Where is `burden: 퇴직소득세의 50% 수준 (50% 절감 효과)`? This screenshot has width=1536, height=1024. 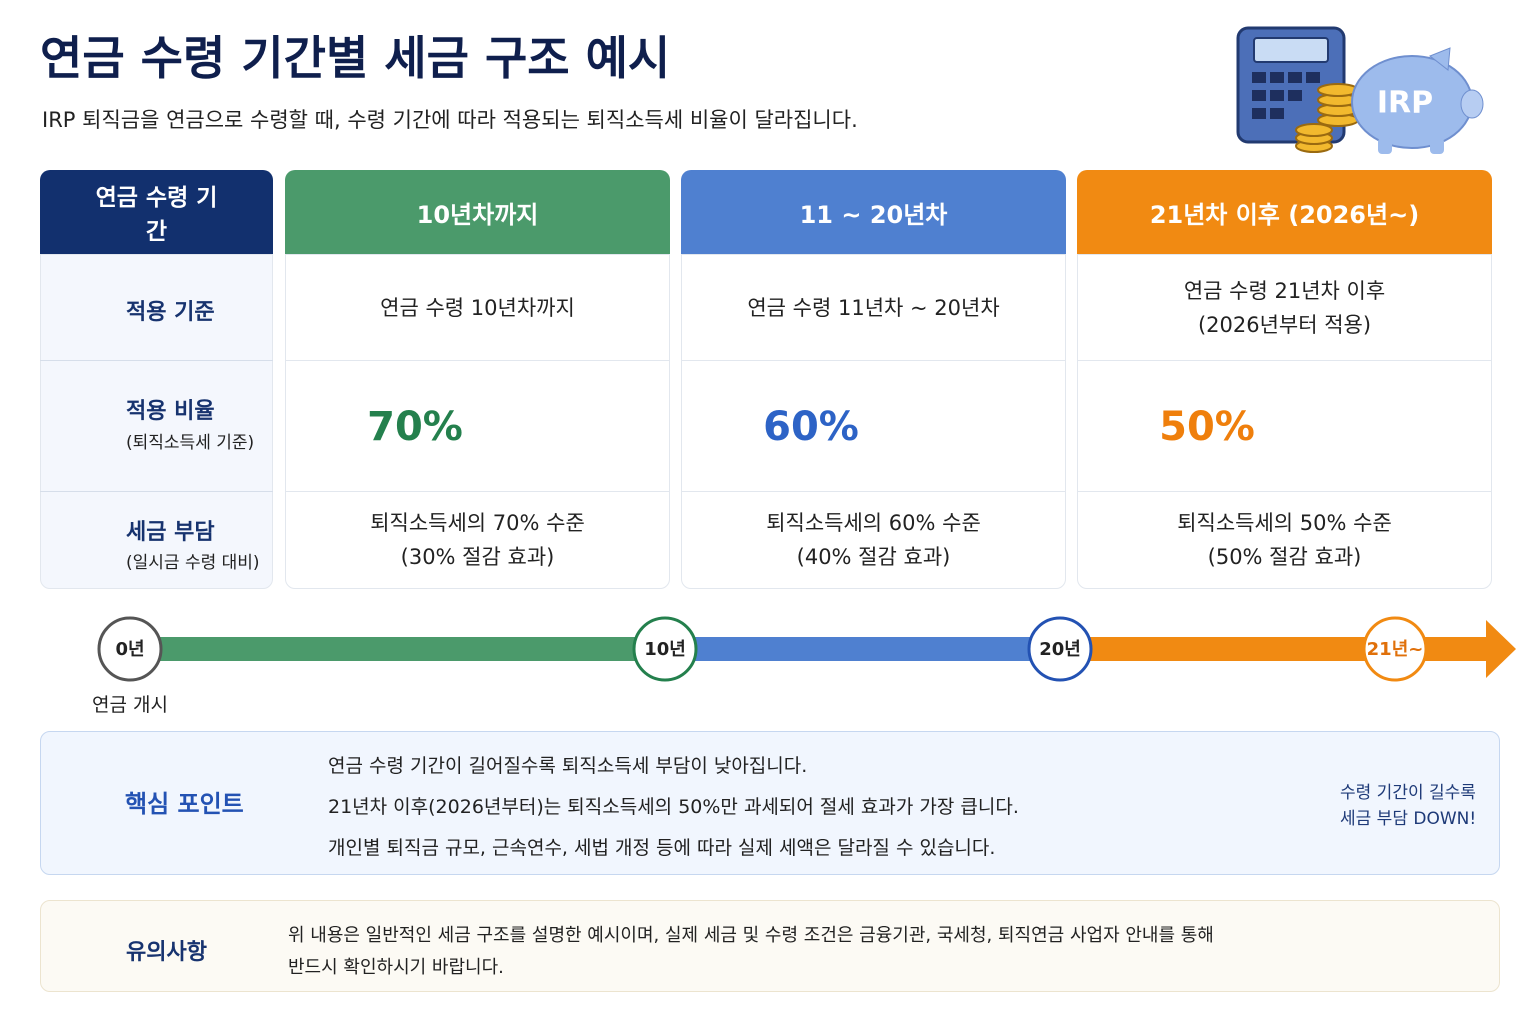 burden: 퇴직소득세의 50% 수준 (50% 절감 효과) is located at coordinates (1284, 540).